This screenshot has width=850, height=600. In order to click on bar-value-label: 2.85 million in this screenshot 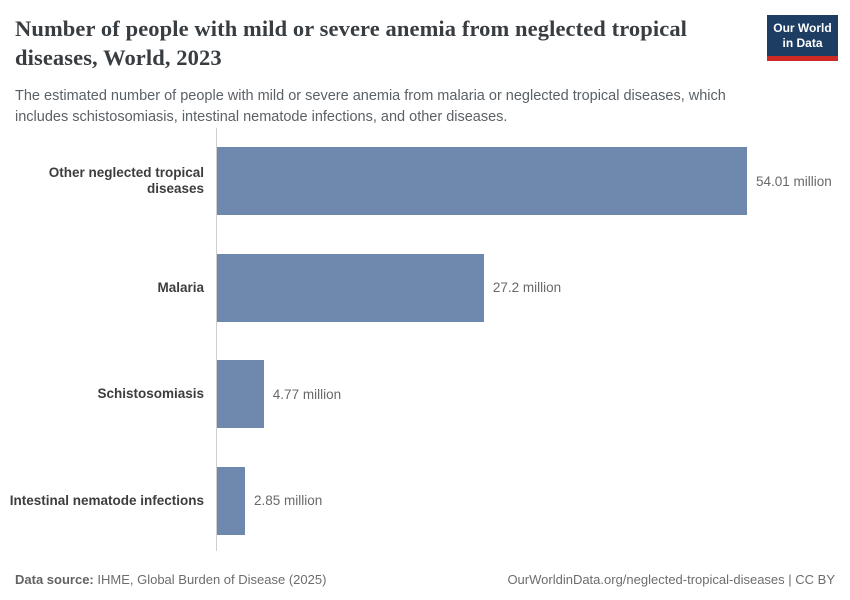, I will do `click(288, 501)`.